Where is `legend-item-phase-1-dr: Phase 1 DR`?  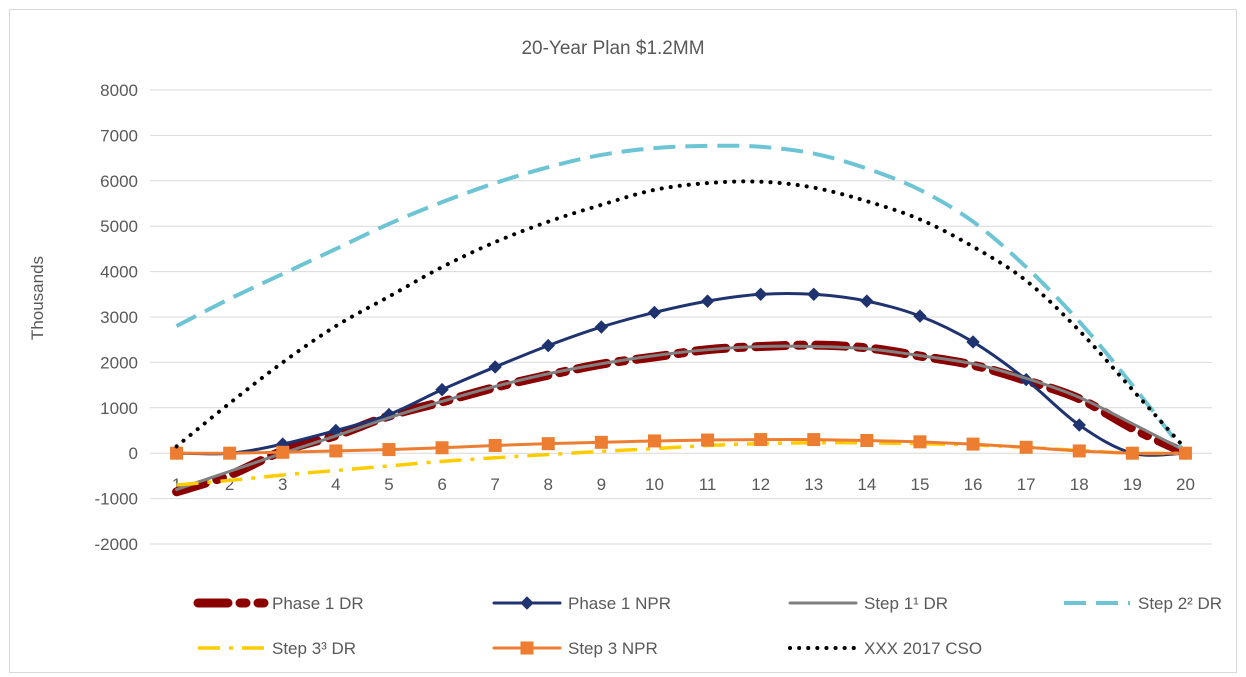 legend-item-phase-1-dr: Phase 1 DR is located at coordinates (278, 603).